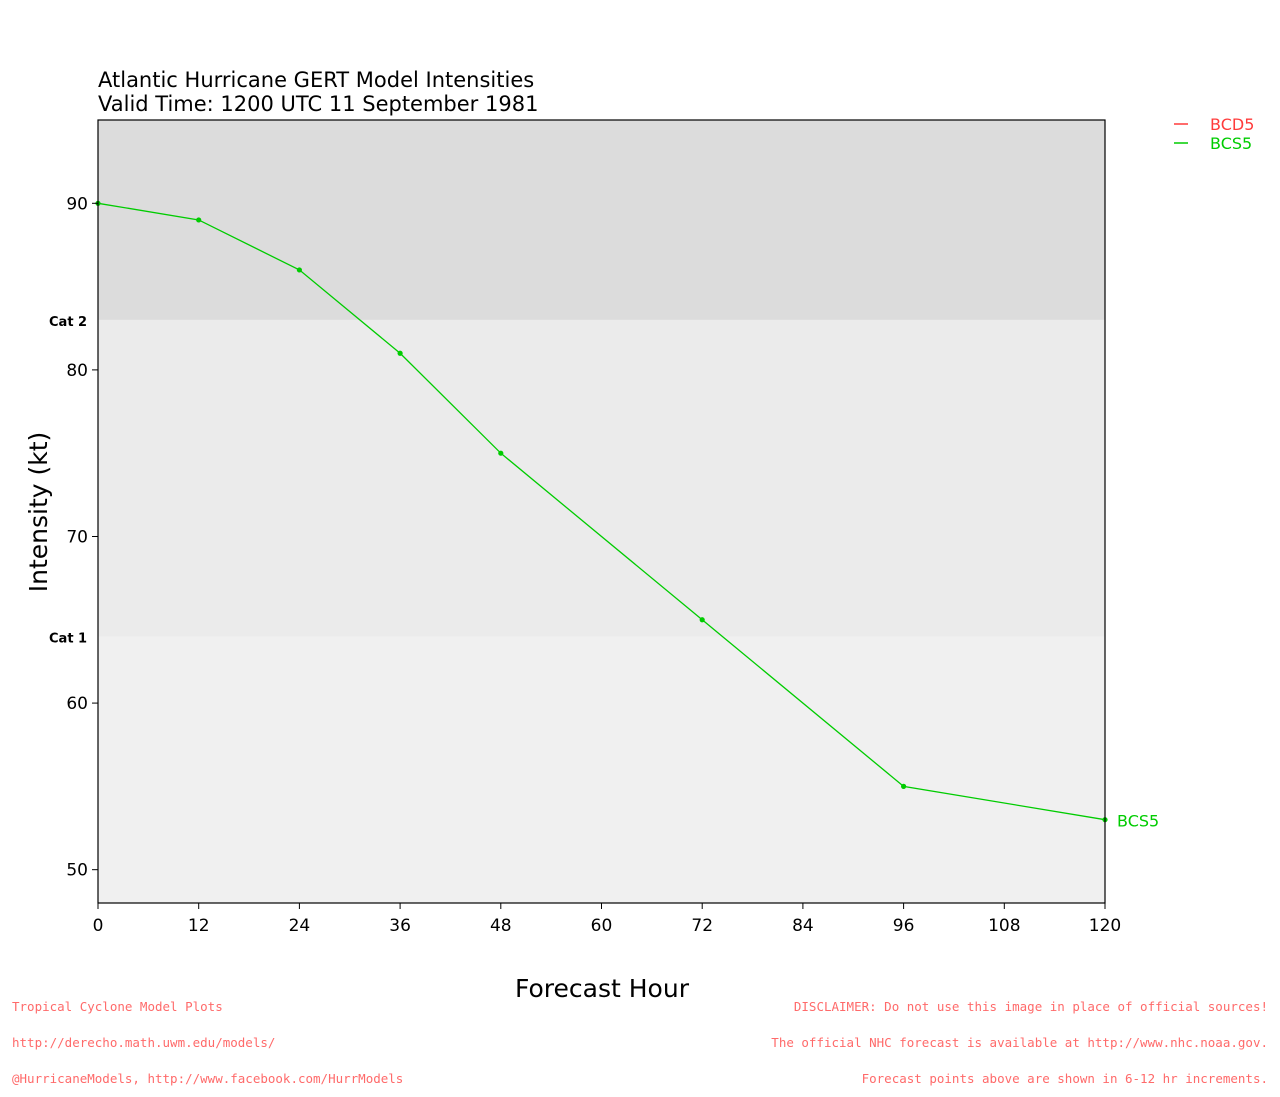 The image size is (1280, 1097). What do you see at coordinates (602, 926) in the screenshot?
I see `x-tick-label: 60` at bounding box center [602, 926].